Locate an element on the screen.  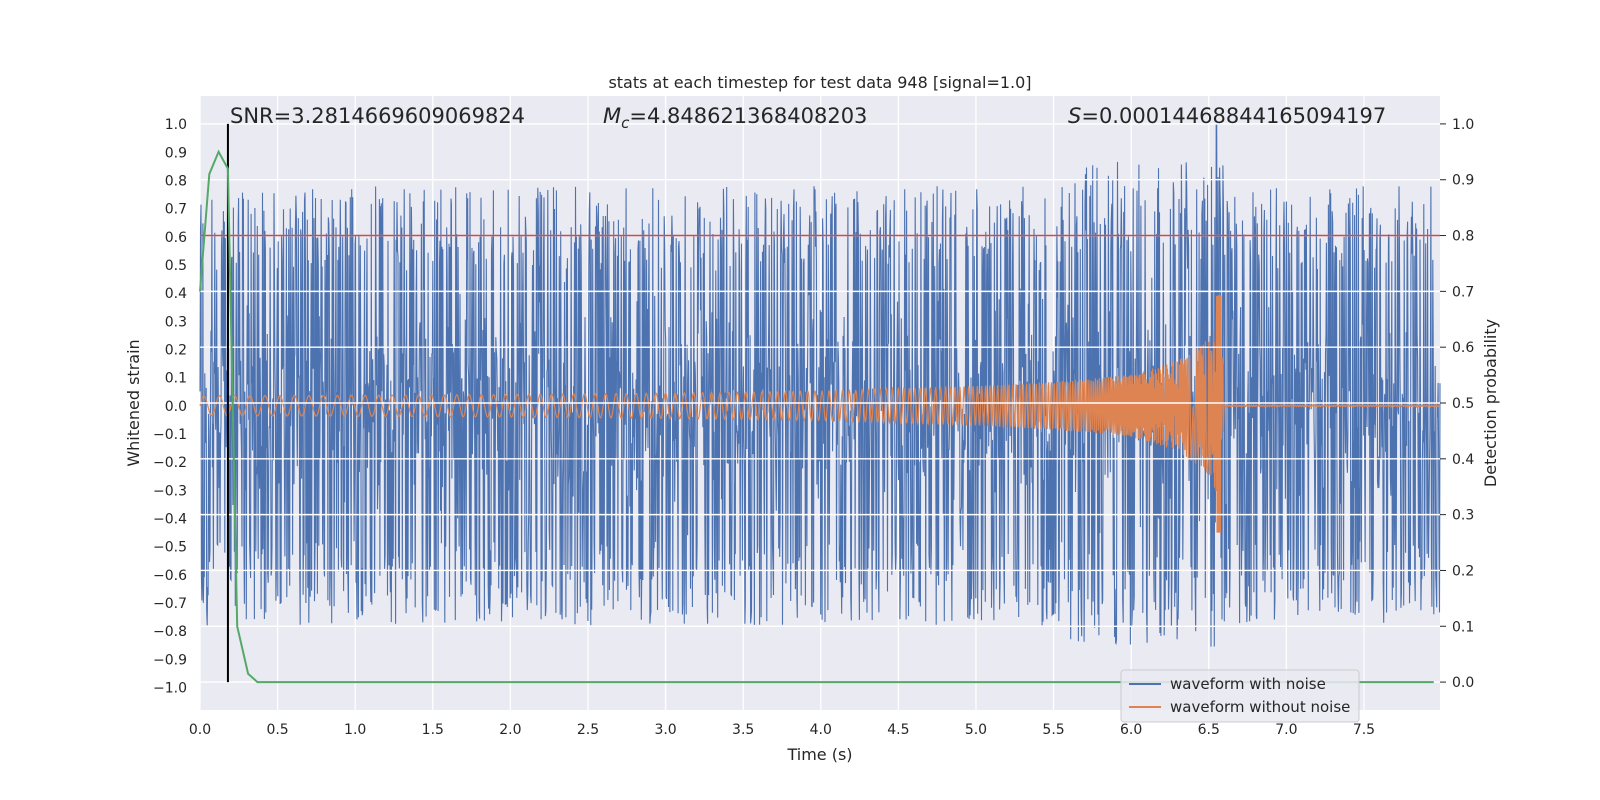
y2-tick-label: 0.5 is located at coordinates (1463, 404).